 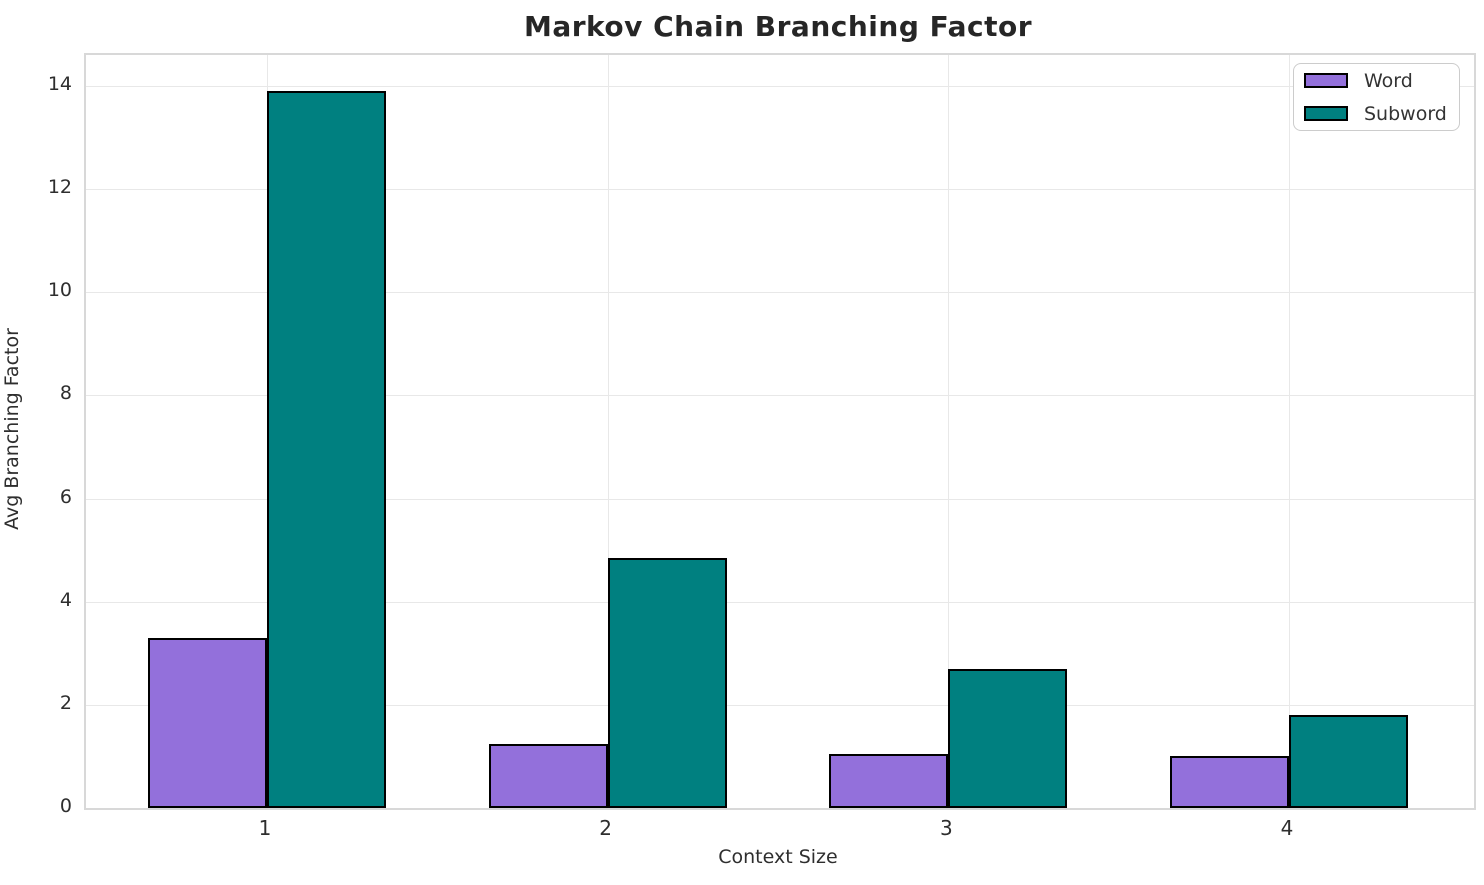 What do you see at coordinates (606, 828) in the screenshot?
I see `xtick-2: 2` at bounding box center [606, 828].